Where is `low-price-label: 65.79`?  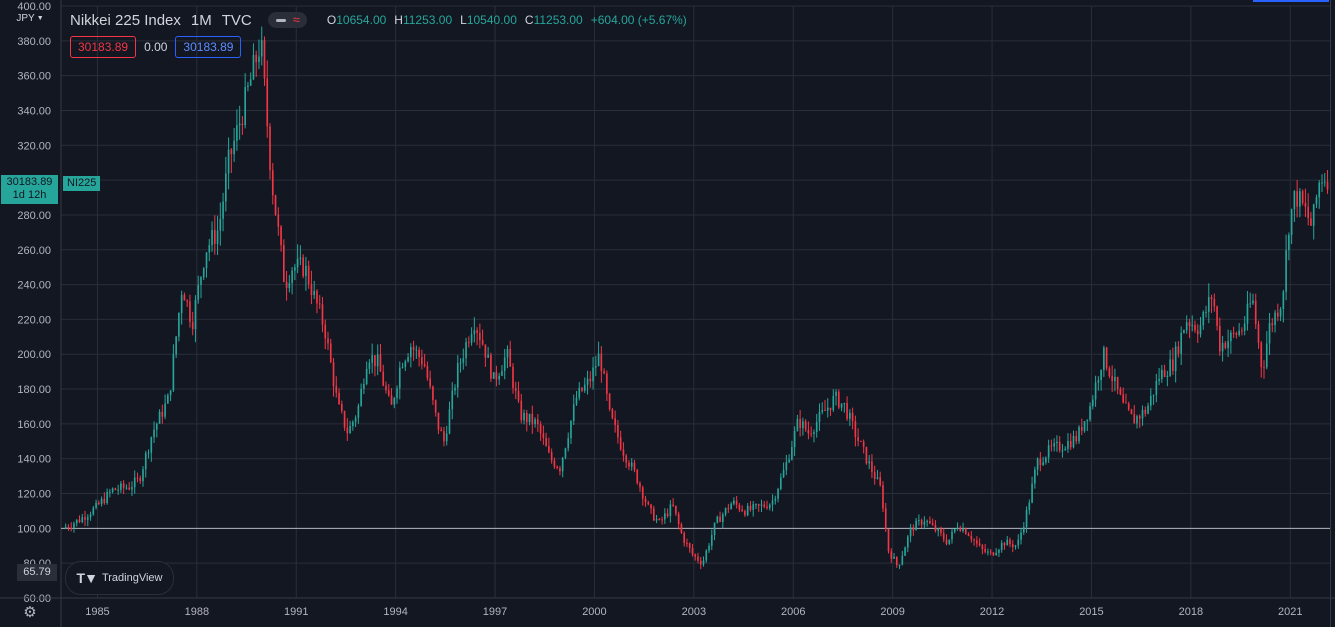 low-price-label: 65.79 is located at coordinates (37, 572).